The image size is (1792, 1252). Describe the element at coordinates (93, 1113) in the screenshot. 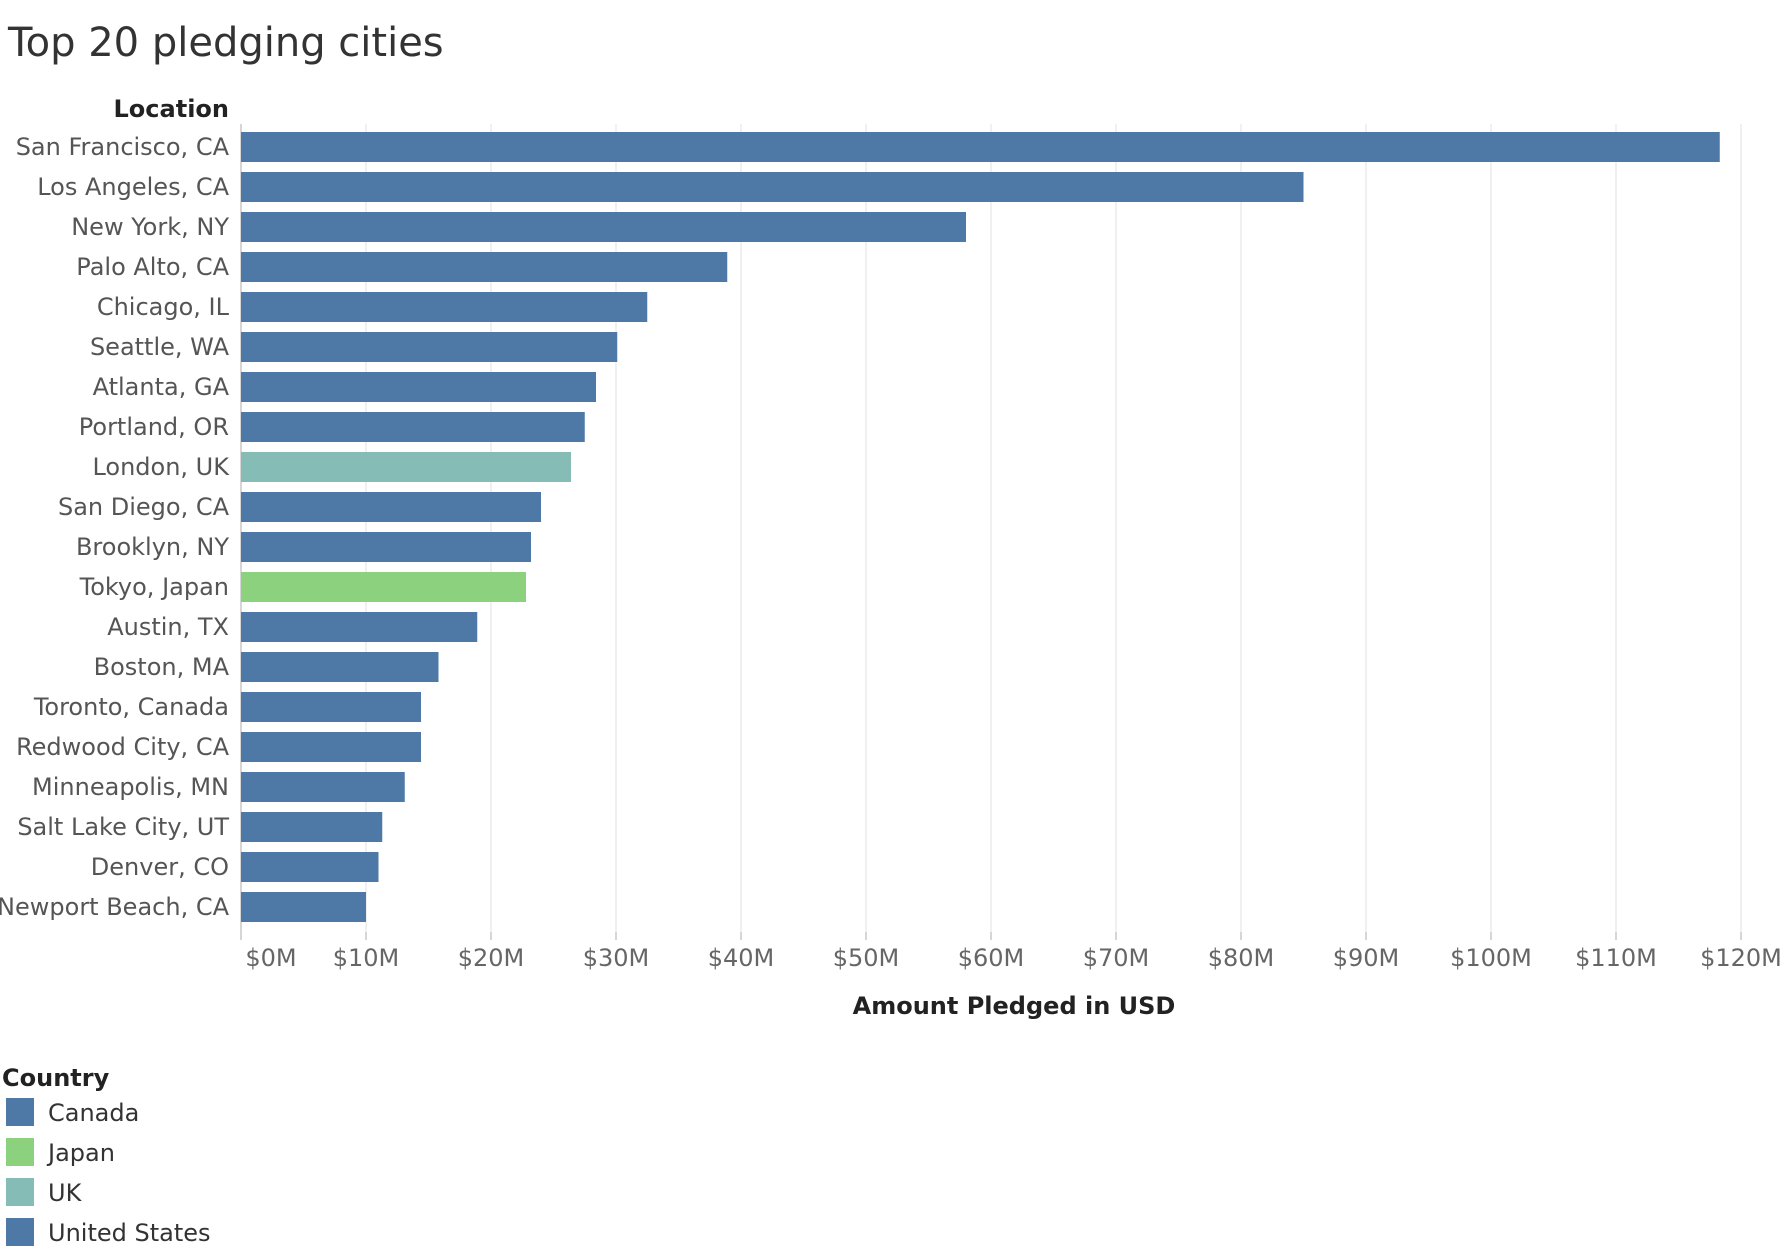

I see `legend-label: Canada` at that location.